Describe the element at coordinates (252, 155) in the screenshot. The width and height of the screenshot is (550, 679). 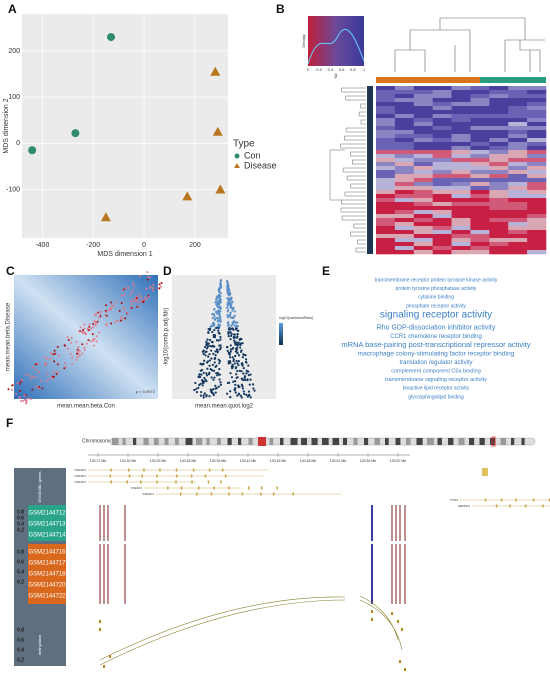
I see `legend-label: Con` at that location.